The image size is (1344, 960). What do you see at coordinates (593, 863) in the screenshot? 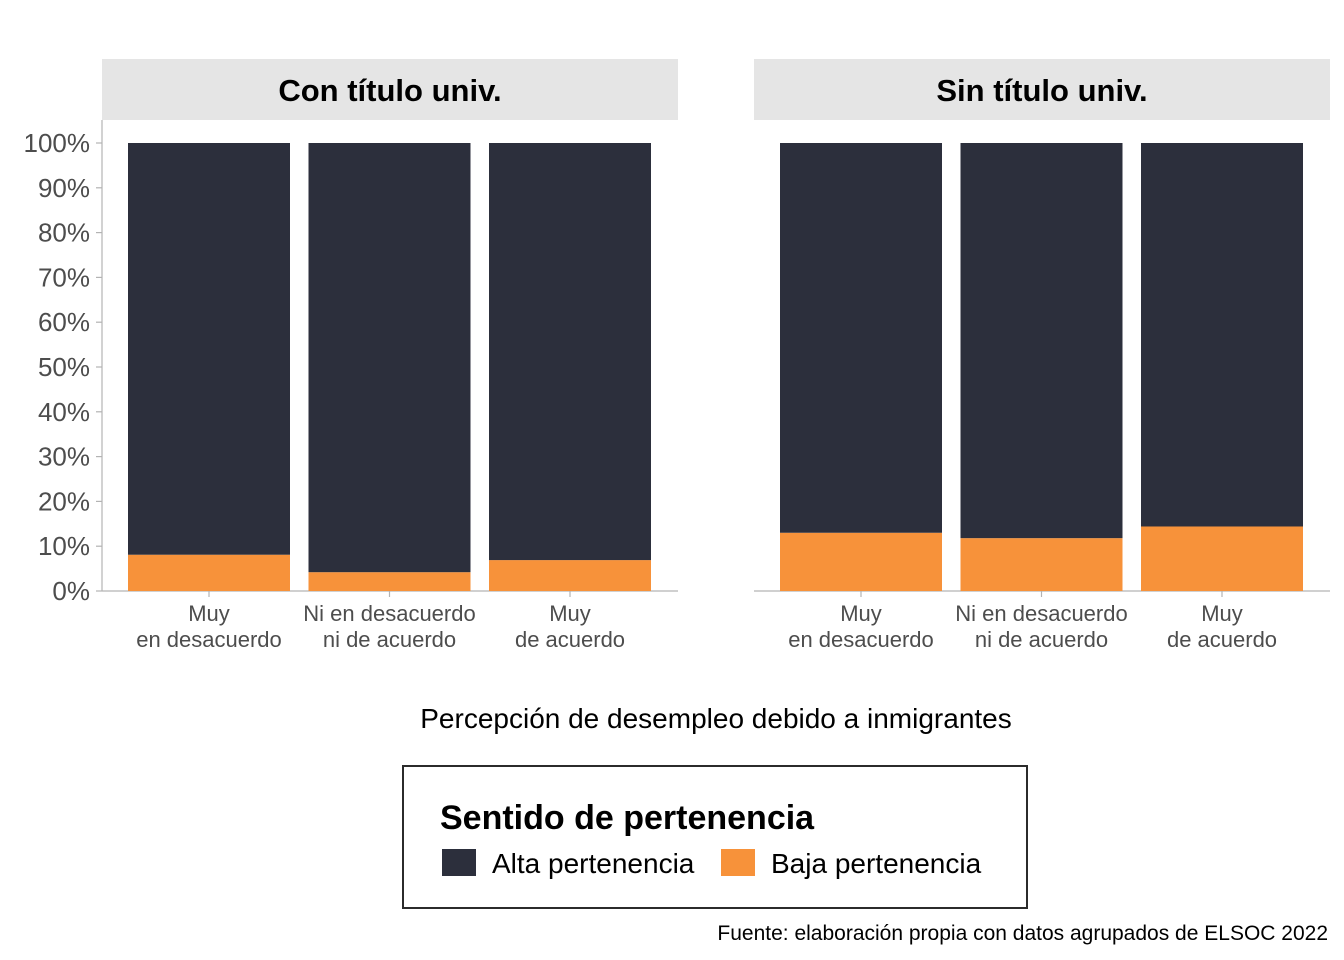
I see `legend-label-alta: Alta pertenencia` at bounding box center [593, 863].